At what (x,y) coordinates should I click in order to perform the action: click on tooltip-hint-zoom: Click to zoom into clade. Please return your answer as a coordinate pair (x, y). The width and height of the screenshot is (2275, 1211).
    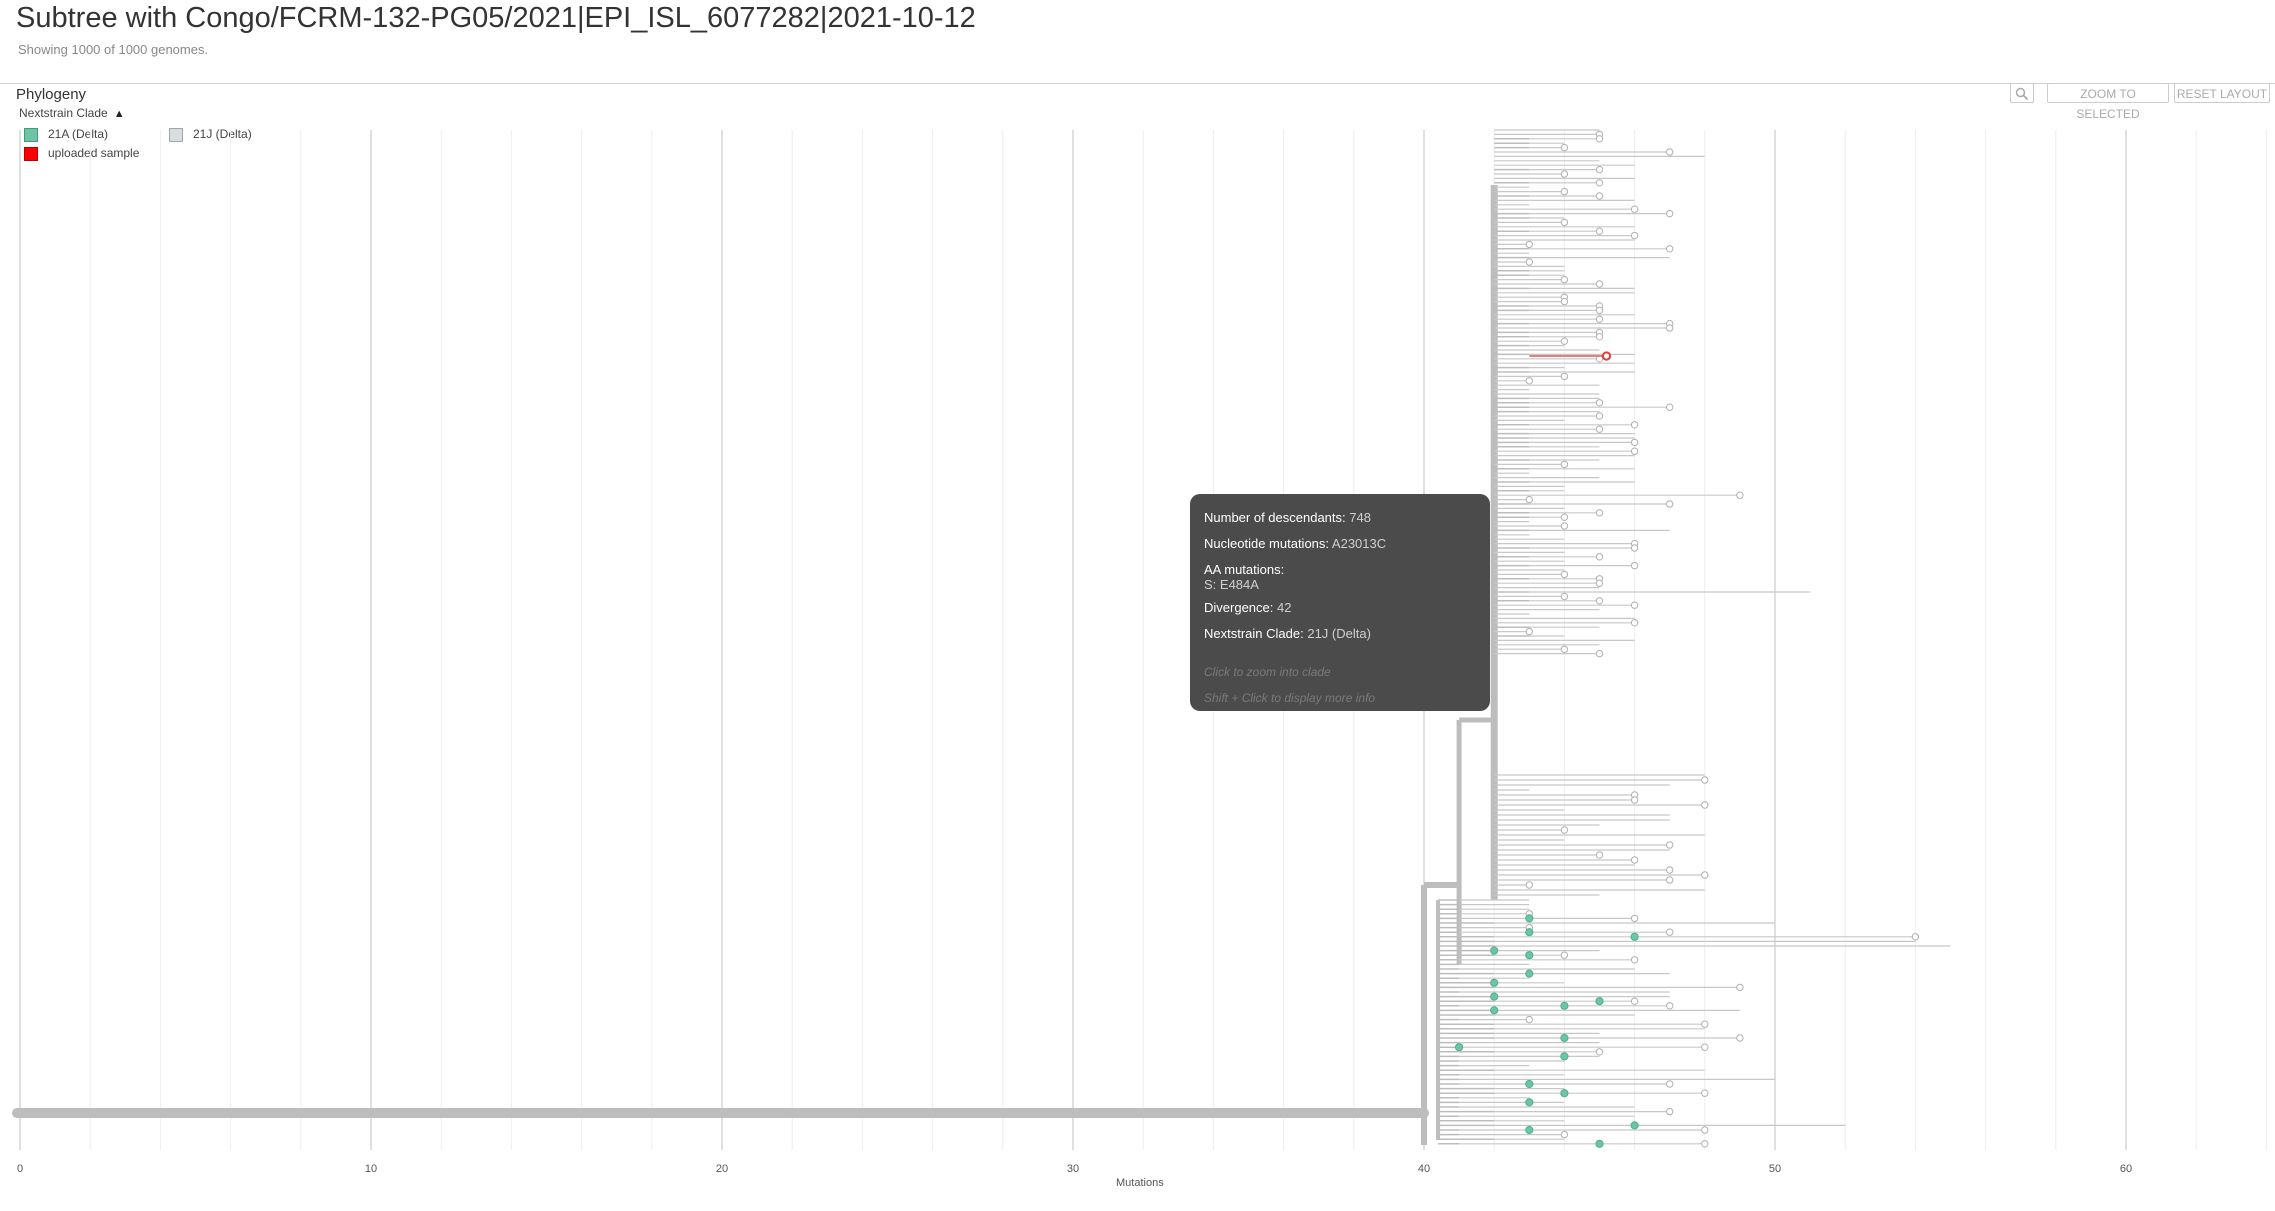
    Looking at the image, I should click on (1267, 672).